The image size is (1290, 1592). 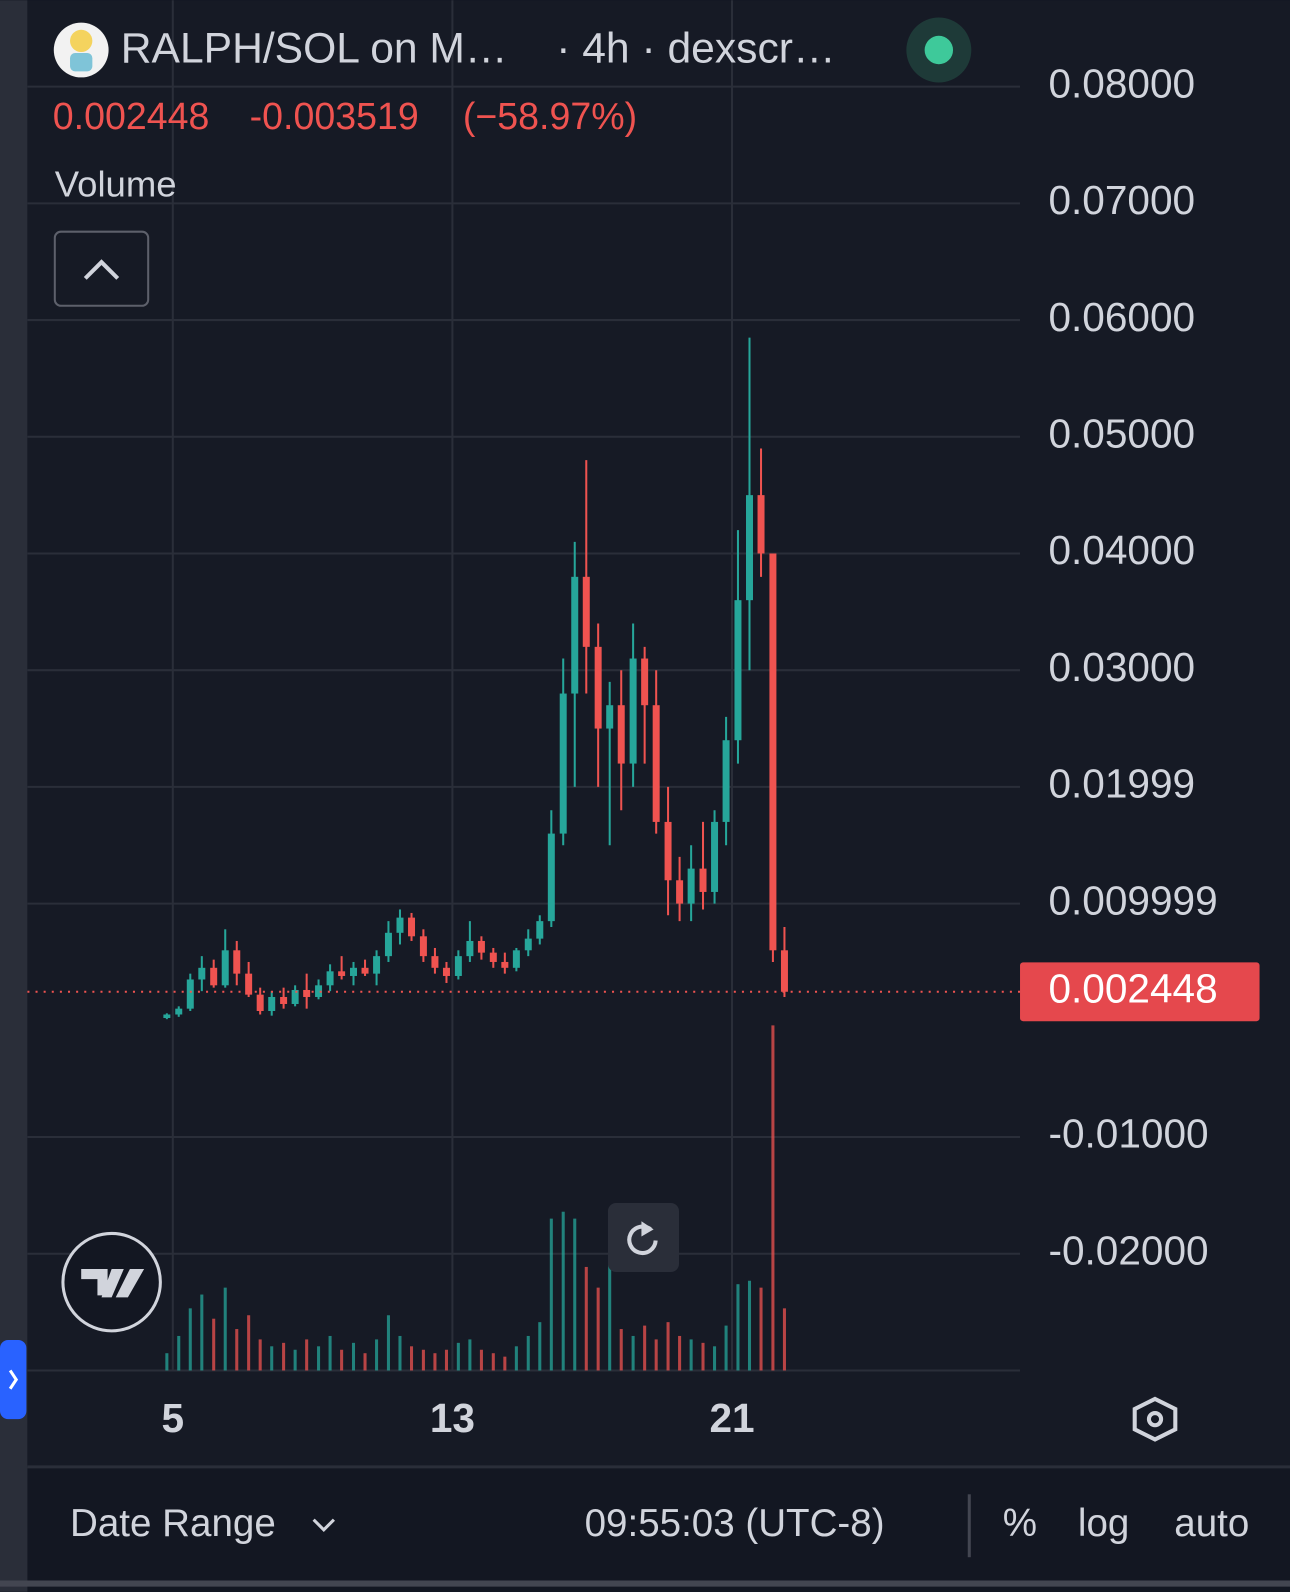 I want to click on log-toggle: log, so click(x=1103, y=1523).